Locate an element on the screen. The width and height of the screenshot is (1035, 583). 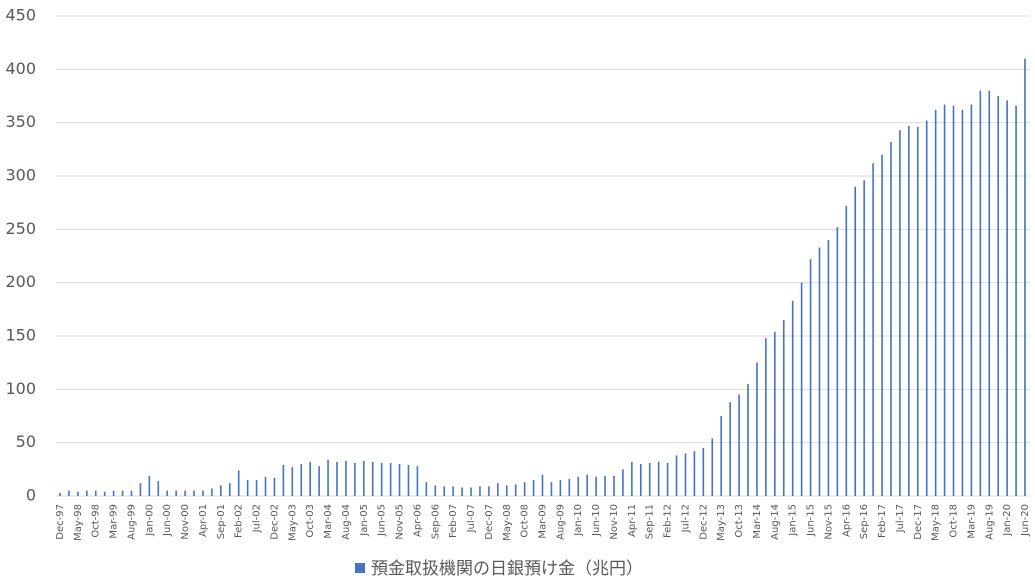
x-tick-label: Dec-97 is located at coordinates (60, 522).